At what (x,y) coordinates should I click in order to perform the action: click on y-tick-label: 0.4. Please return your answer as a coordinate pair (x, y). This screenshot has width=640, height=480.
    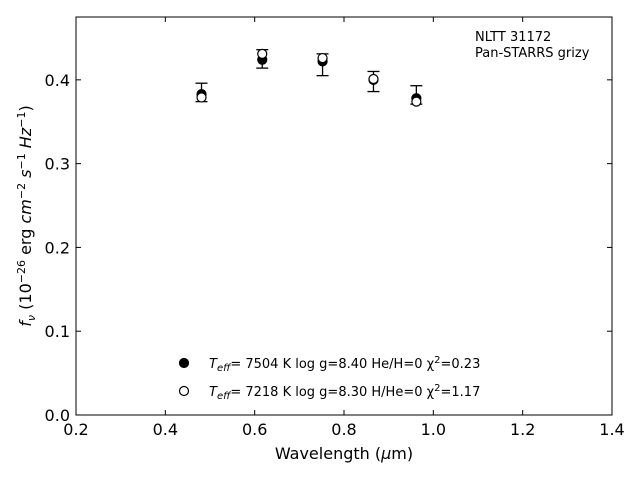
    Looking at the image, I should click on (57, 80).